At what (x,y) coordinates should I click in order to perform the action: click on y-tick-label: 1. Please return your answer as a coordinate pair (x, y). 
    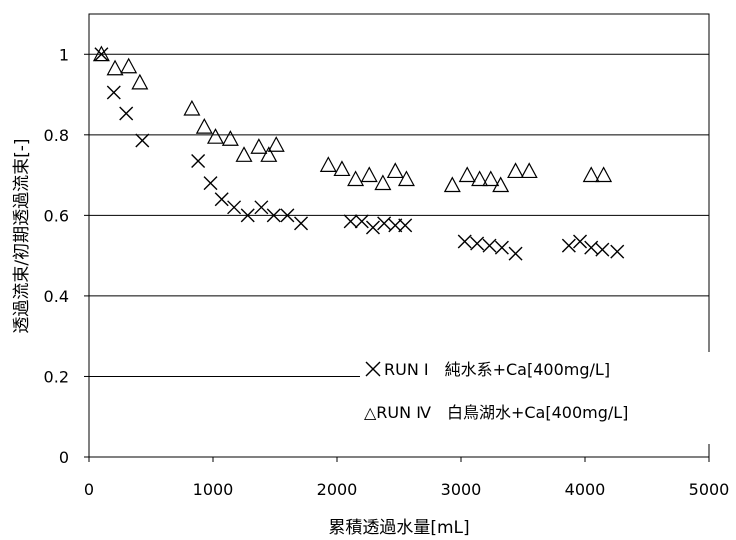
    Looking at the image, I should click on (64, 54).